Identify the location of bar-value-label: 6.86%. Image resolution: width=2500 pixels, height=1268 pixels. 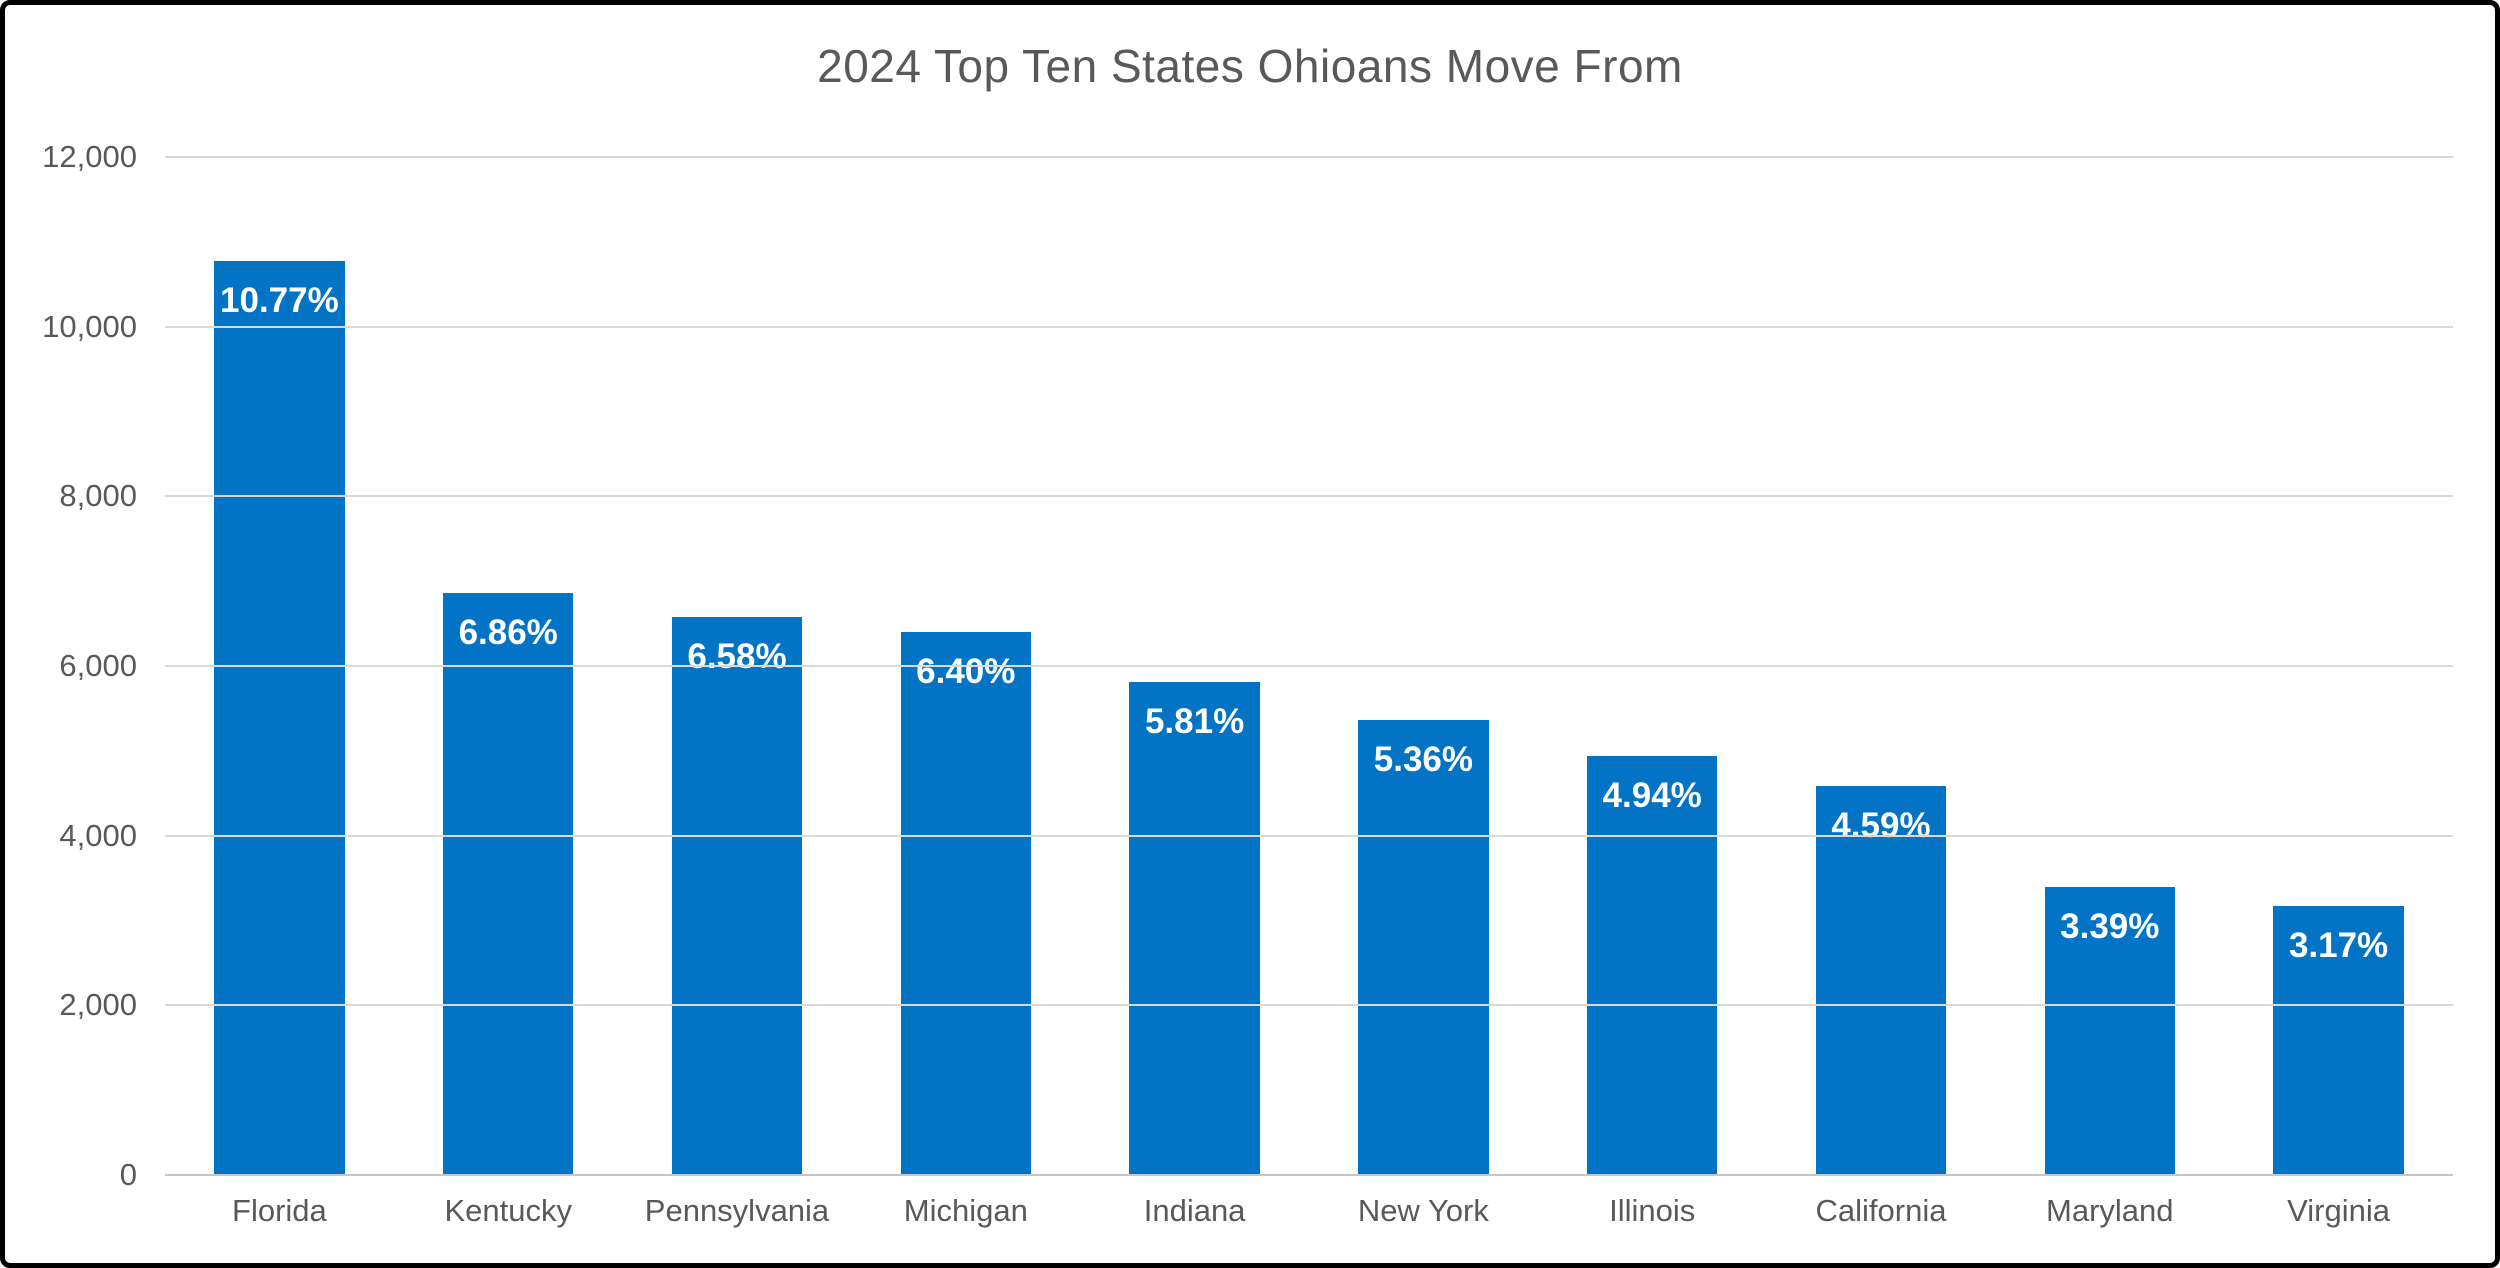
(508, 633).